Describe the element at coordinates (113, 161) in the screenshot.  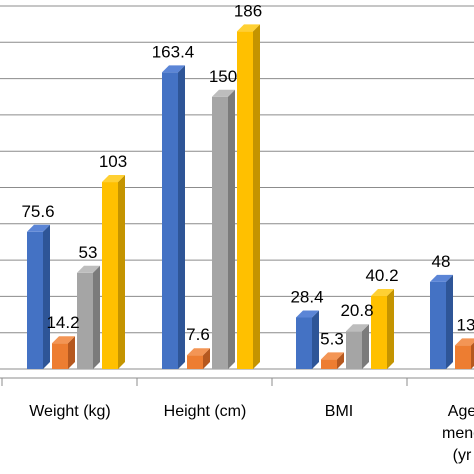
I see `data-label: 103` at that location.